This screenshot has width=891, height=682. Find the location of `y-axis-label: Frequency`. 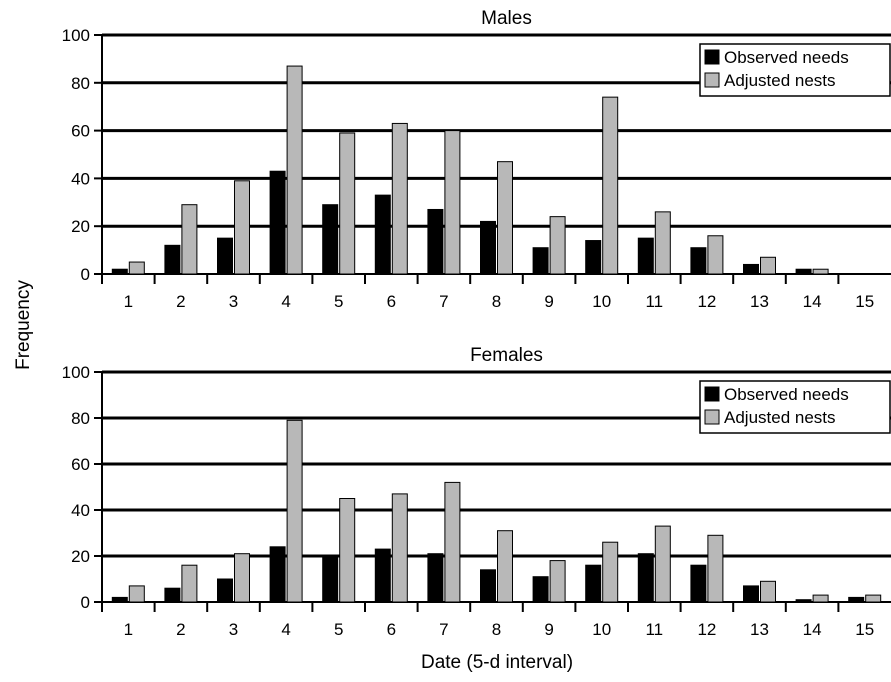

y-axis-label: Frequency is located at coordinates (23, 325).